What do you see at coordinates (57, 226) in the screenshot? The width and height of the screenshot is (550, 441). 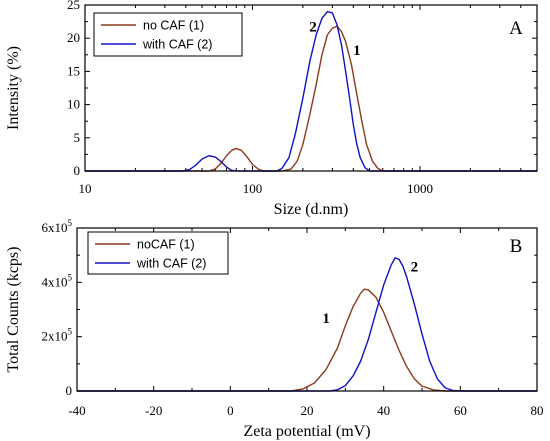 I see `y-tick-label: 6x10⁵` at bounding box center [57, 226].